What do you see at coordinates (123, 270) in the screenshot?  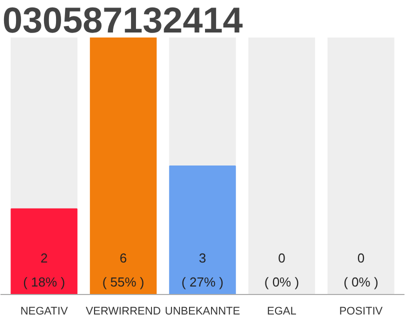 I see `data-label: 6 ( 55% )` at bounding box center [123, 270].